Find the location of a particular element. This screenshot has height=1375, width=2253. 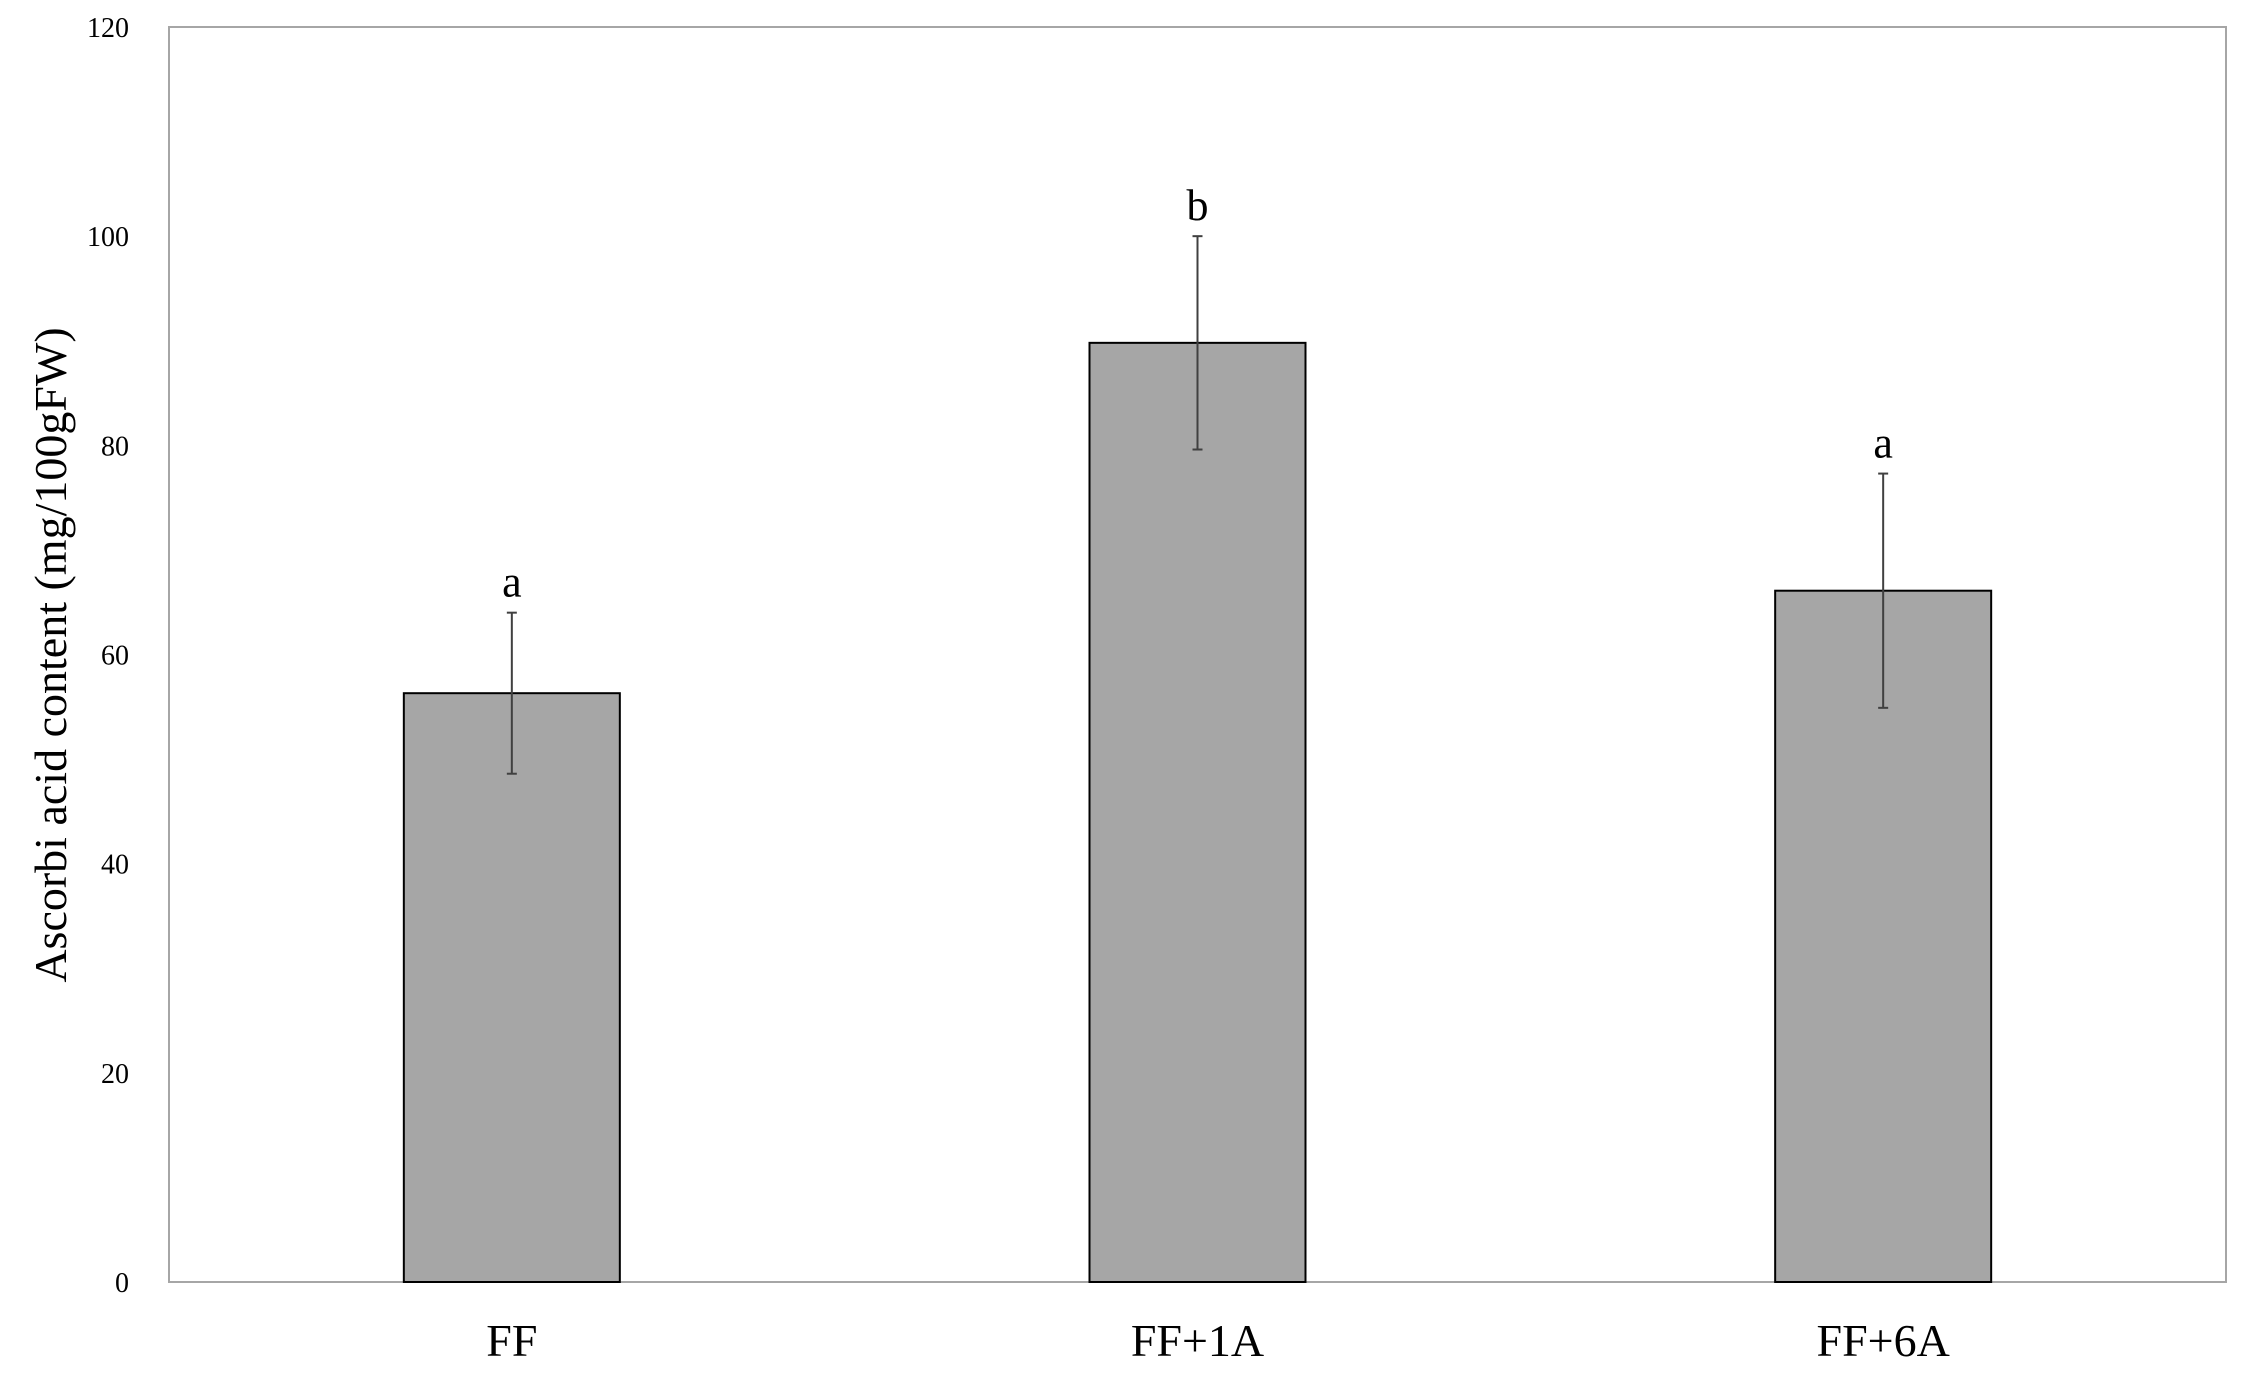

y-tick-label: 80 is located at coordinates (115, 446).